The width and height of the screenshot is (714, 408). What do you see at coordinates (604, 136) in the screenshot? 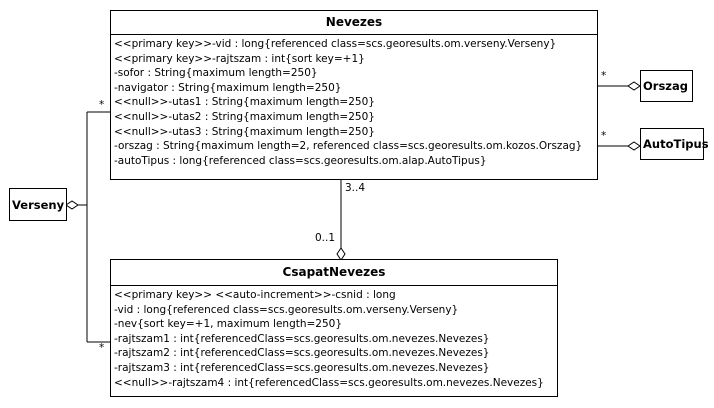
I see `multiplicity-autotipus: *` at bounding box center [604, 136].